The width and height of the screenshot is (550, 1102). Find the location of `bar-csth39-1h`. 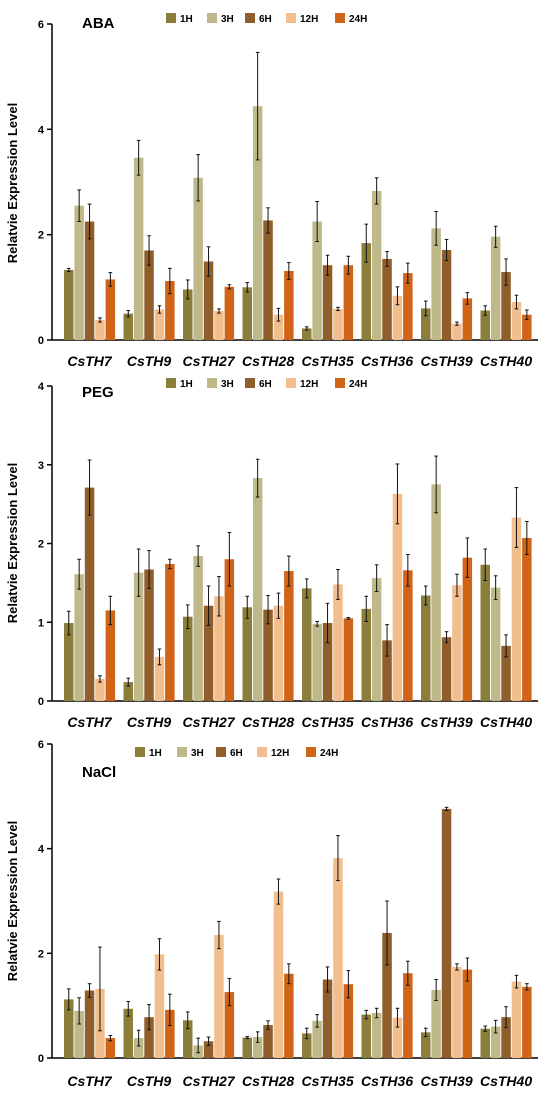

bar-csth39-1h is located at coordinates (426, 324).